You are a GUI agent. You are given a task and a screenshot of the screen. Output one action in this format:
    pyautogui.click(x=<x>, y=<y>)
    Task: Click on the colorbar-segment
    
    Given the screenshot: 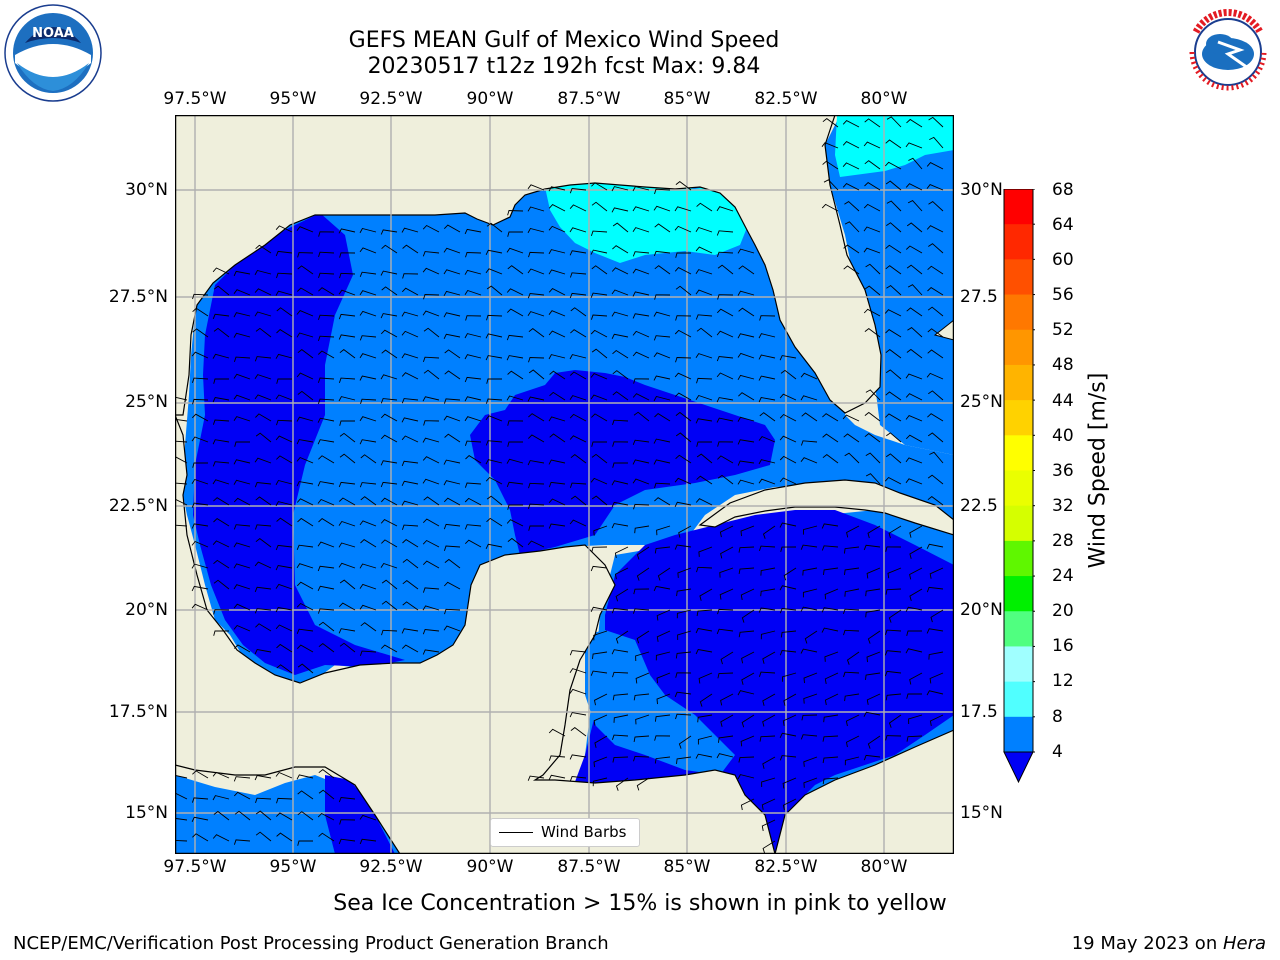 What is the action you would take?
    pyautogui.click(x=1018, y=312)
    